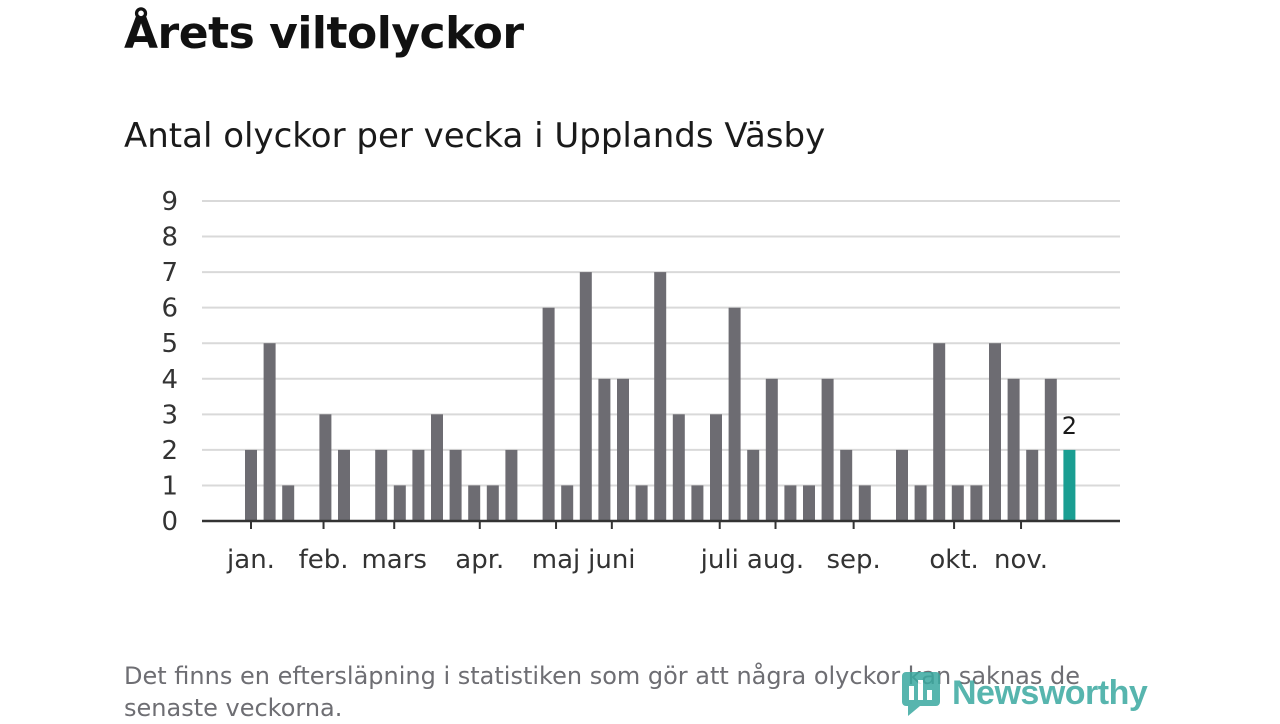 This screenshot has height=724, width=1280. I want to click on y-tick-label: 6, so click(169, 309).